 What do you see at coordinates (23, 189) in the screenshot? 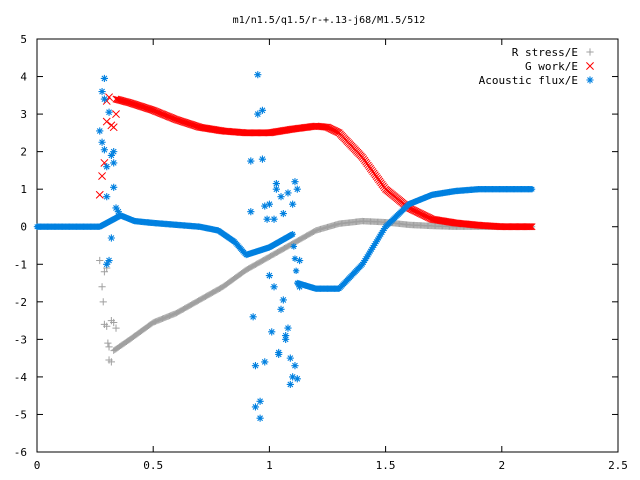
I see `y-tick-label: 1` at bounding box center [23, 189].